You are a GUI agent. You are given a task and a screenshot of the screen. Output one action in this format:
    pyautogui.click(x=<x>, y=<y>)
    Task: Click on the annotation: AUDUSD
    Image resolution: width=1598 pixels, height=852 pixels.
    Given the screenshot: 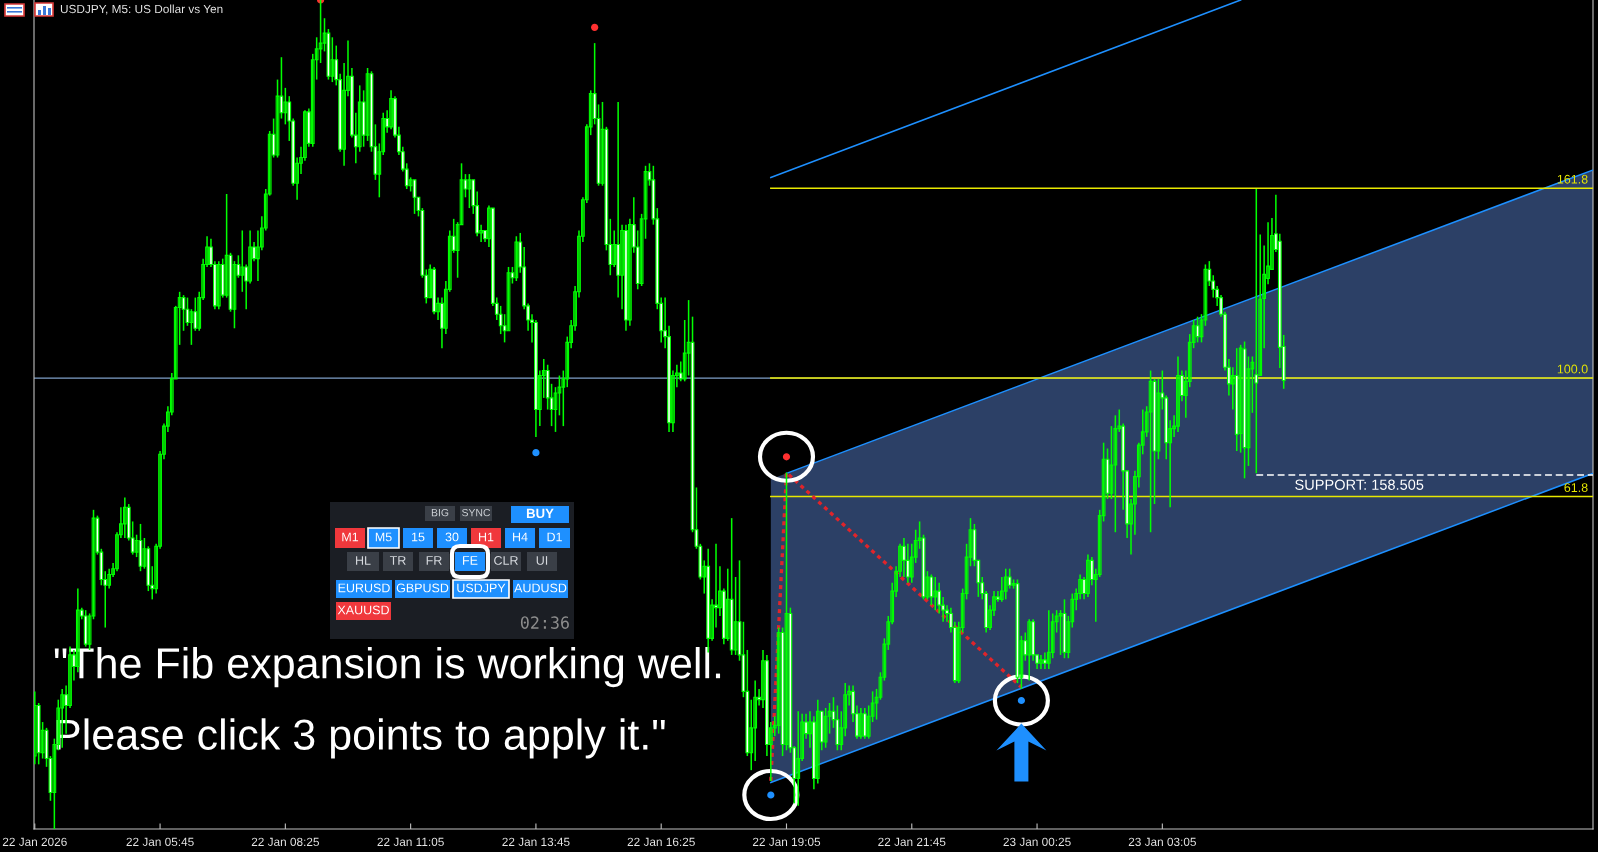 What is the action you would take?
    pyautogui.click(x=540, y=588)
    